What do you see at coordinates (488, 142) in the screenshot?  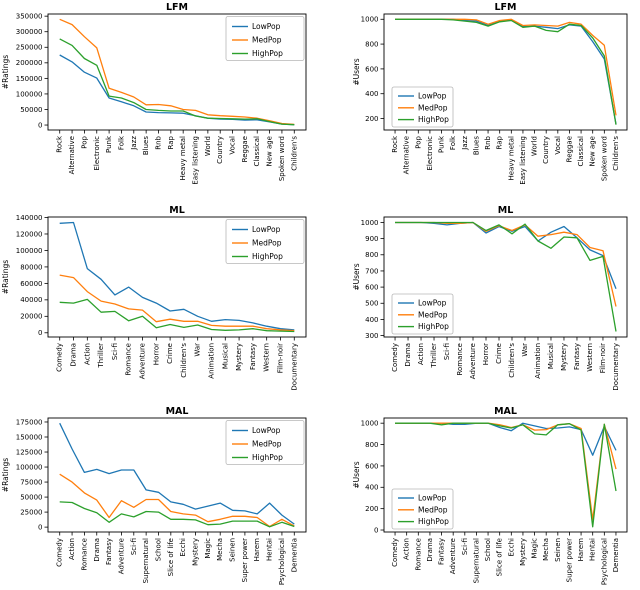 I see `x-tick-label: Rnb` at bounding box center [488, 142].